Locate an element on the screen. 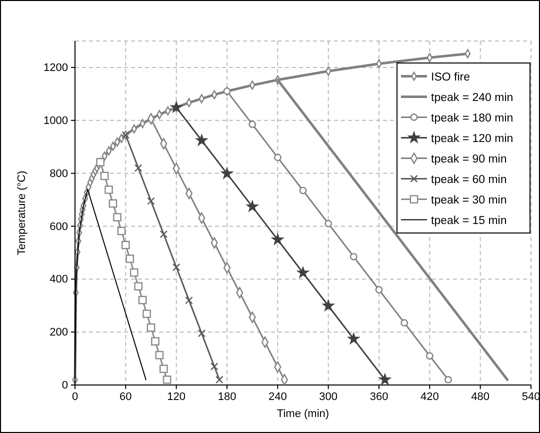  legend-label: tpeak = 30 min is located at coordinates (469, 200).